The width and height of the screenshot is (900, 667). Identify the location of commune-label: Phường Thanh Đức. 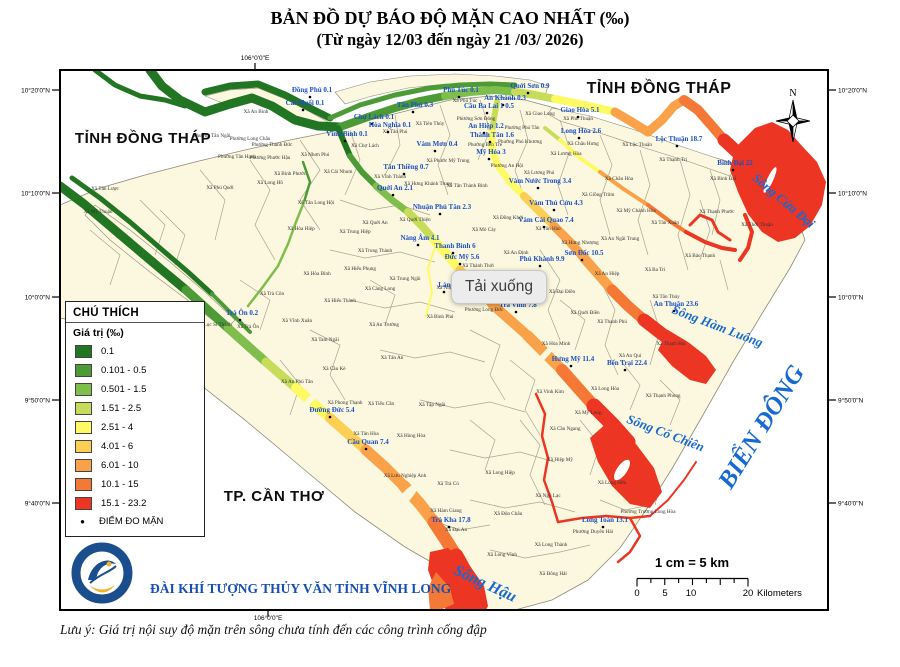
(273, 145).